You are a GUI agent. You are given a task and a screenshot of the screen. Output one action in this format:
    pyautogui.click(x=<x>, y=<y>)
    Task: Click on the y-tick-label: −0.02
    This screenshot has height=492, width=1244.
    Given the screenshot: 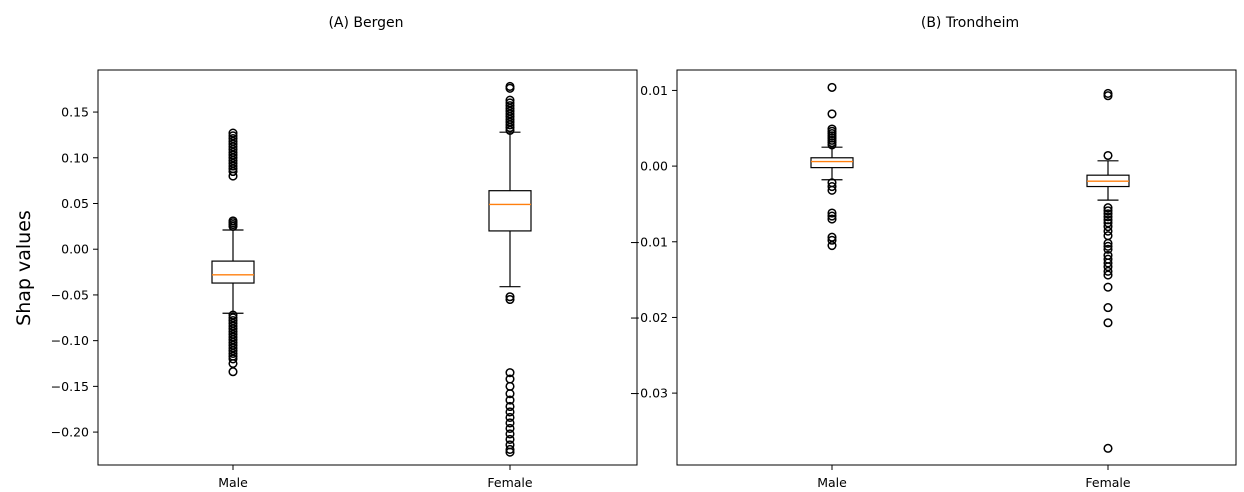 What is the action you would take?
    pyautogui.click(x=649, y=317)
    